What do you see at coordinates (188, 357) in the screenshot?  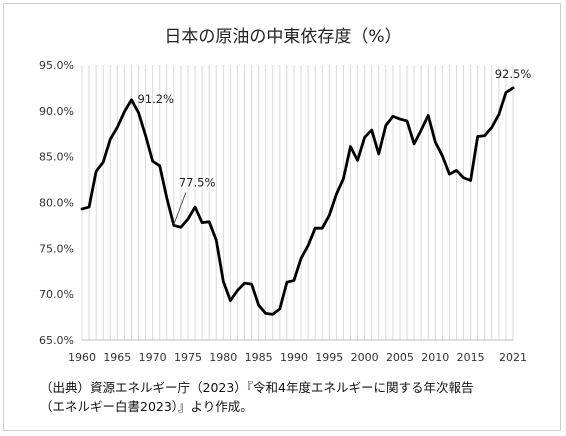 I see `x-tick-label: 1975` at bounding box center [188, 357].